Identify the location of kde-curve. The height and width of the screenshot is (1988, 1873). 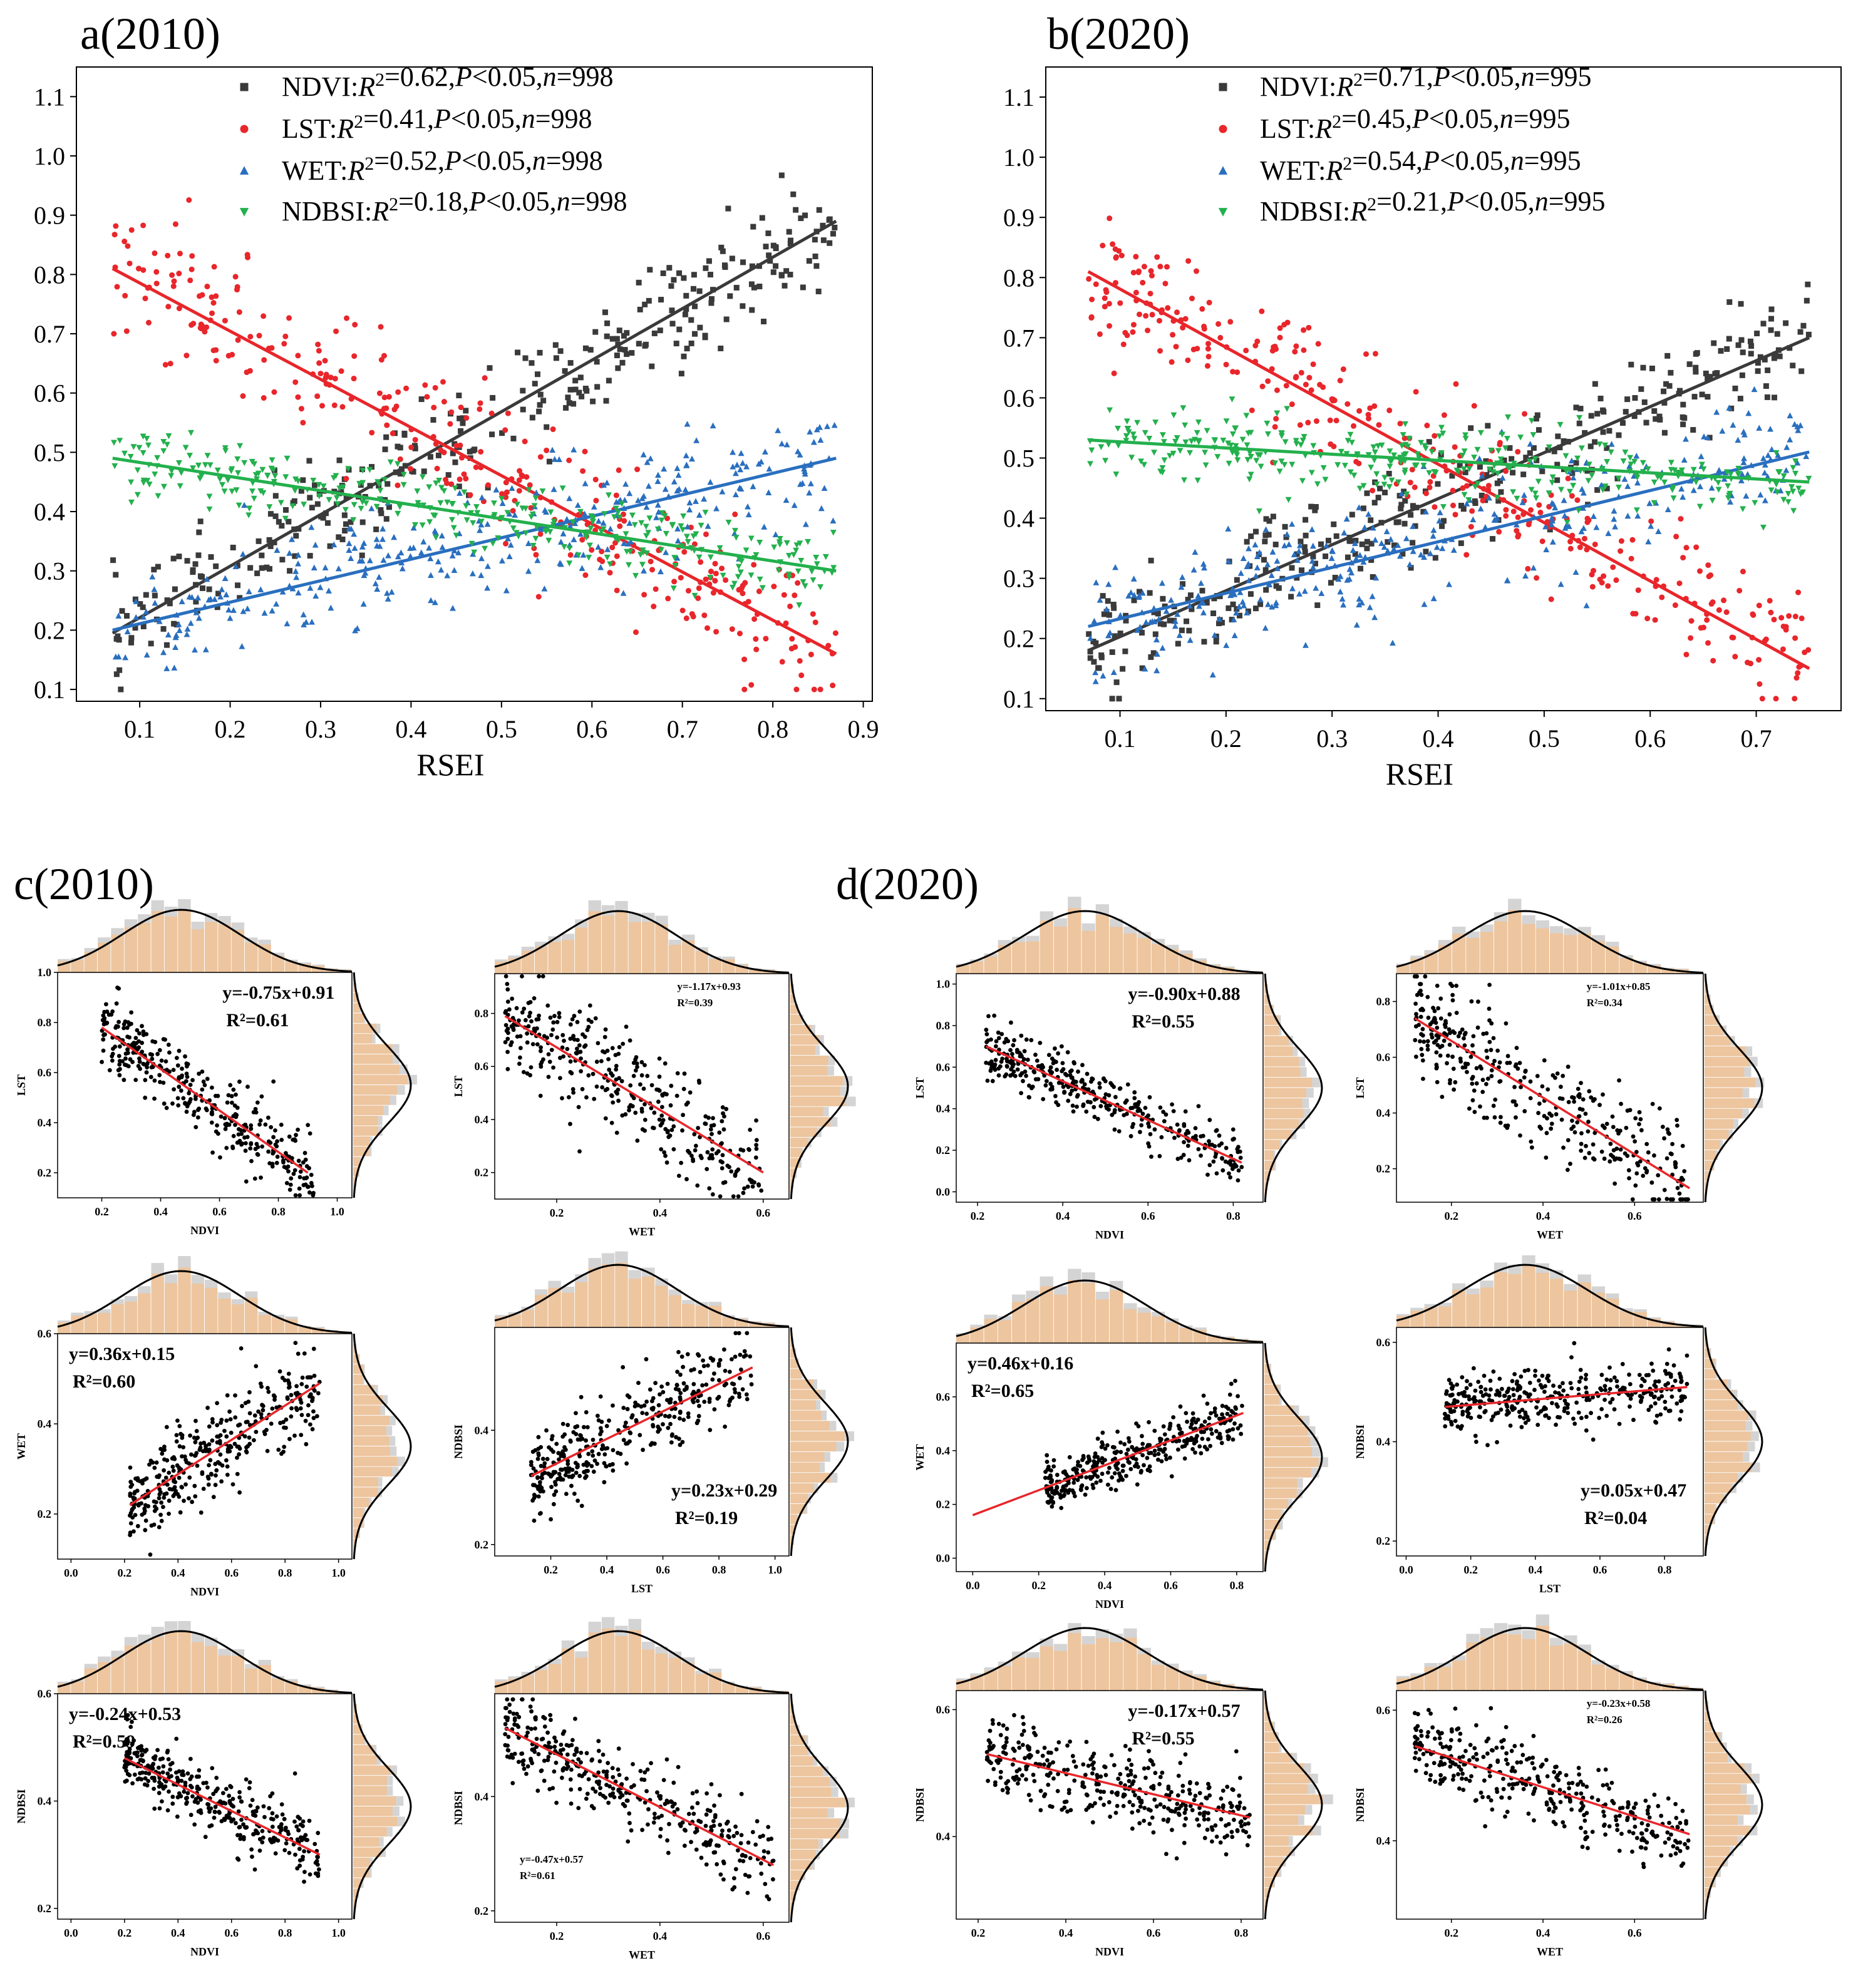
(382, 1085).